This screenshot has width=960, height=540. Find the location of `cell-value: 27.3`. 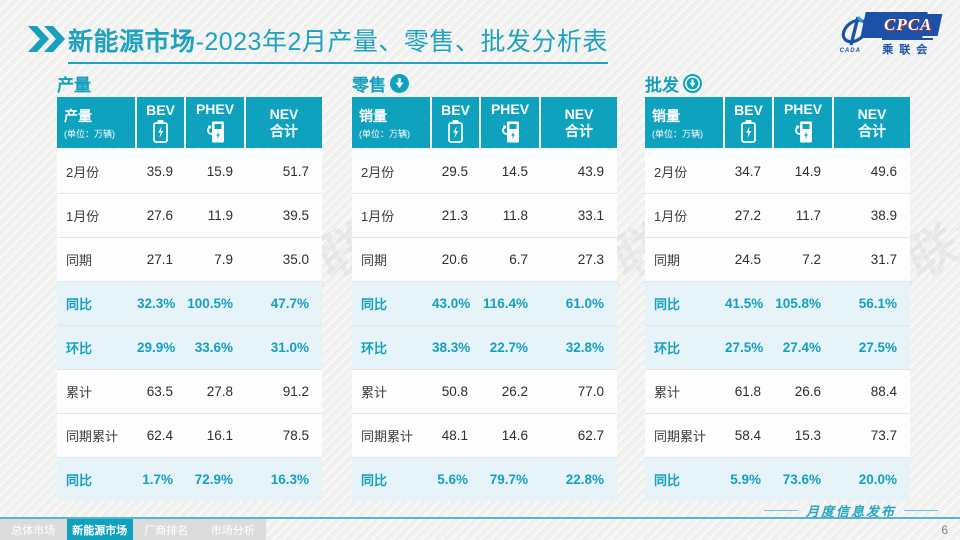

cell-value: 27.3 is located at coordinates (590, 259).